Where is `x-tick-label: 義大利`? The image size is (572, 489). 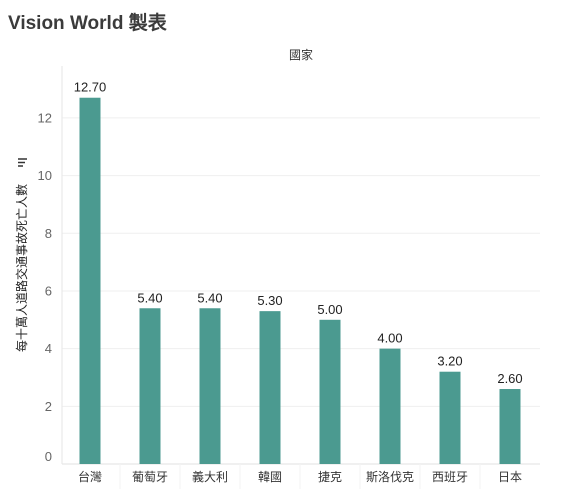
x-tick-label: 義大利 is located at coordinates (210, 476).